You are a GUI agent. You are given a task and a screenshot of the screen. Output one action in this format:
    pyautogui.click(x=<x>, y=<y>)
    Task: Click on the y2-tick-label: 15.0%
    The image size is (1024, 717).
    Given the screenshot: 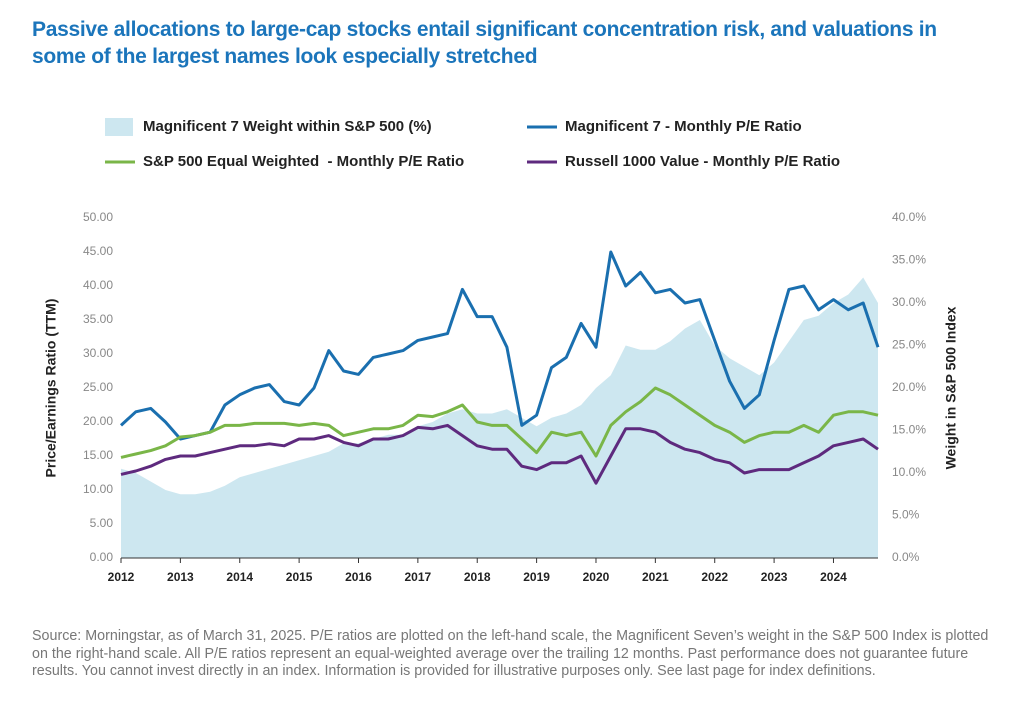 What is the action you would take?
    pyautogui.click(x=909, y=430)
    